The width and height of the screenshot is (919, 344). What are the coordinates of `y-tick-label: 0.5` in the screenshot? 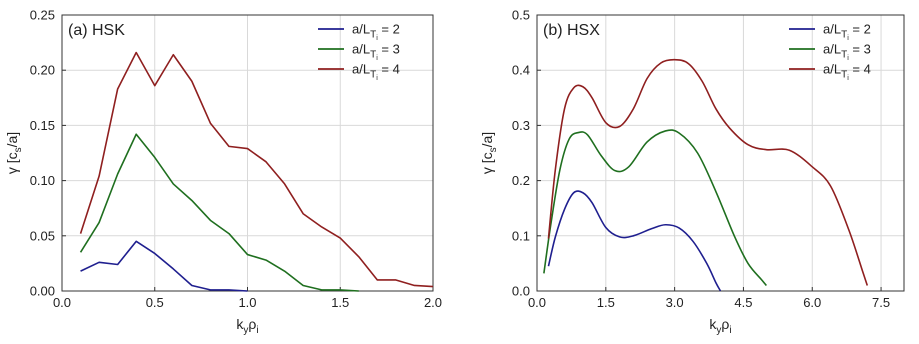 It's located at (521, 15).